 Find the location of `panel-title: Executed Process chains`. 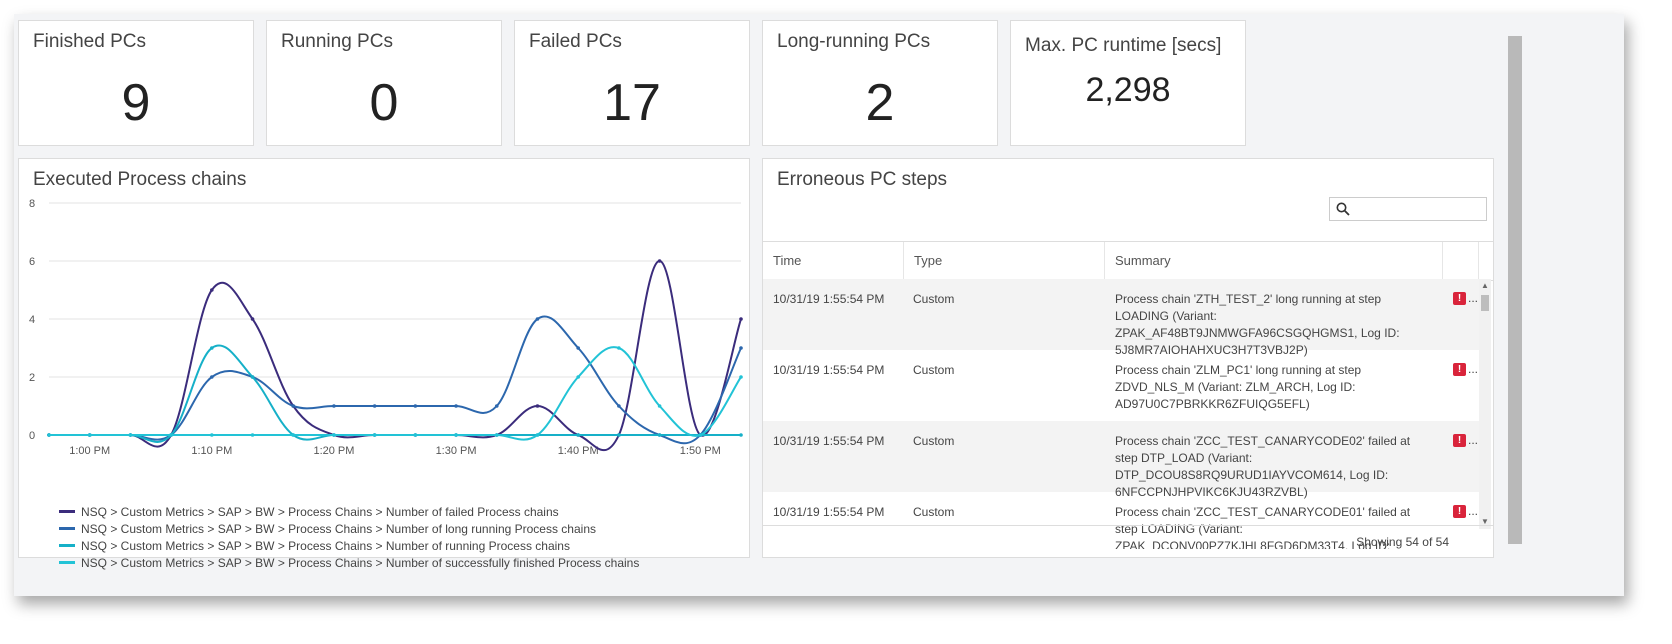

panel-title: Executed Process chains is located at coordinates (140, 179).